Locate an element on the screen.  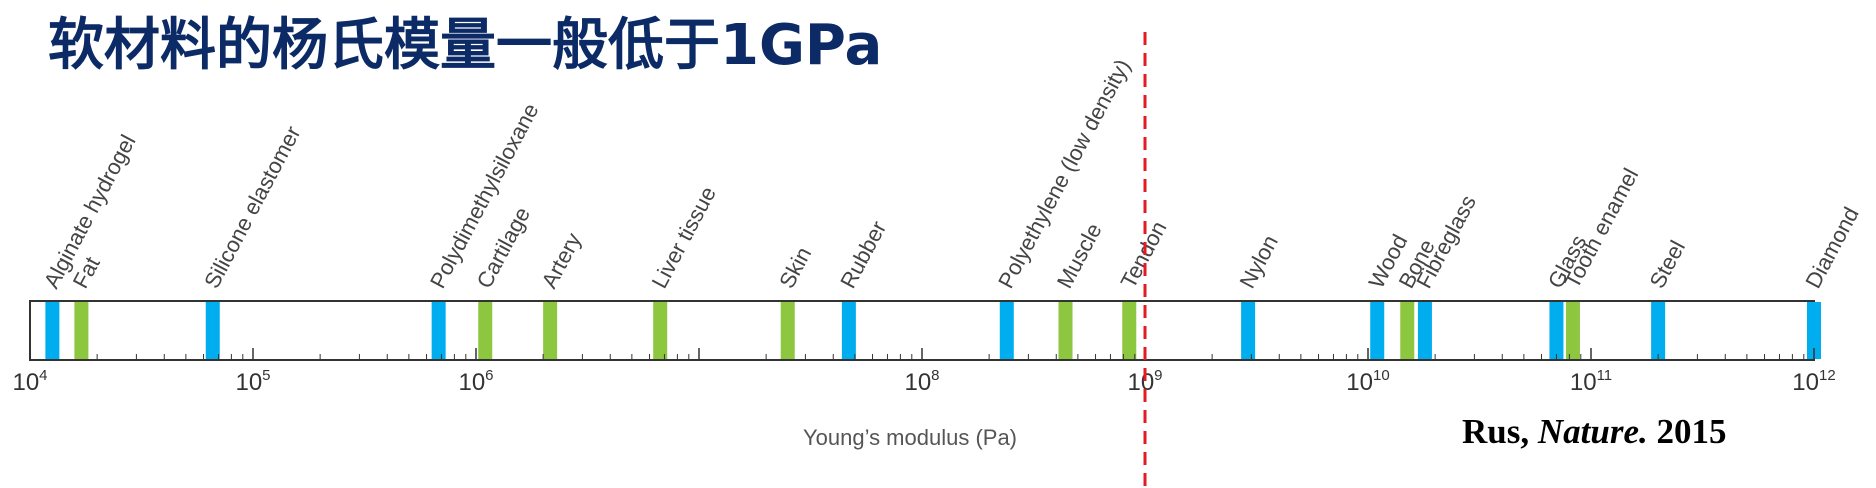
bar-alginate-hydrogel is located at coordinates (52, 330).